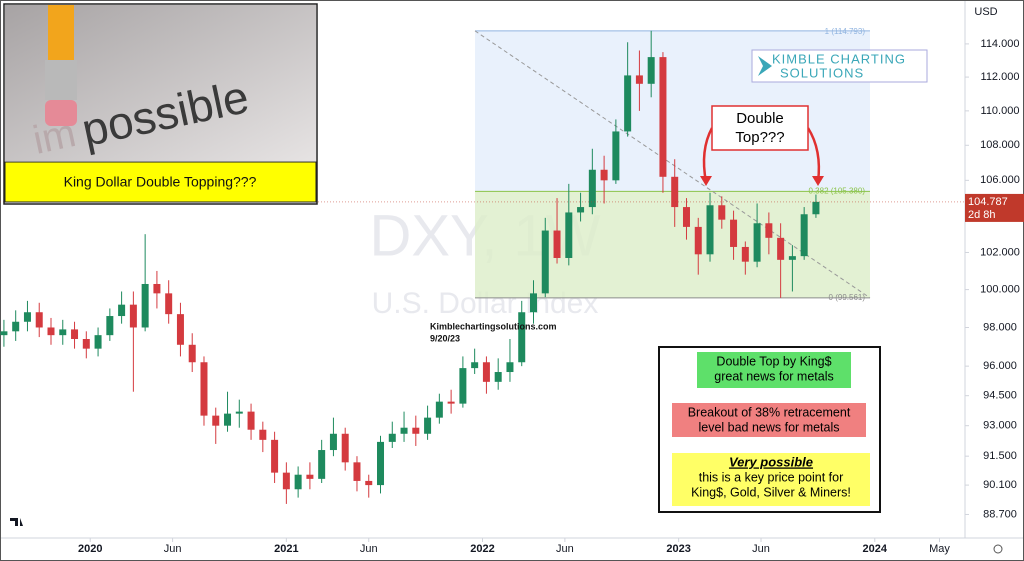 This screenshot has height=561, width=1024. Describe the element at coordinates (706, 181) in the screenshot. I see `arrowhead-left` at that location.